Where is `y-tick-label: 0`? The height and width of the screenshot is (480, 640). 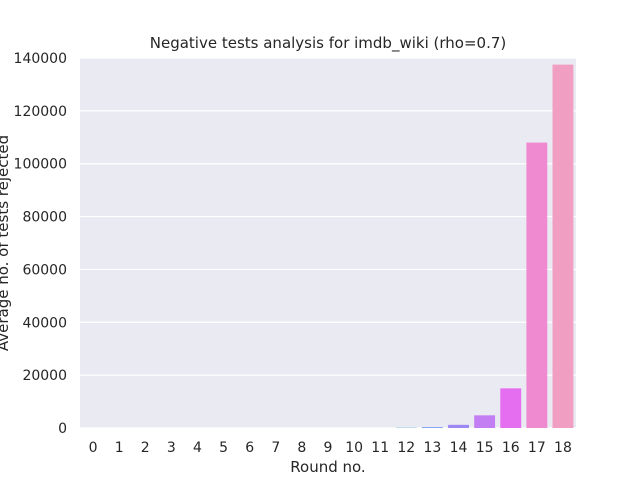
y-tick-label: 0 is located at coordinates (62, 429).